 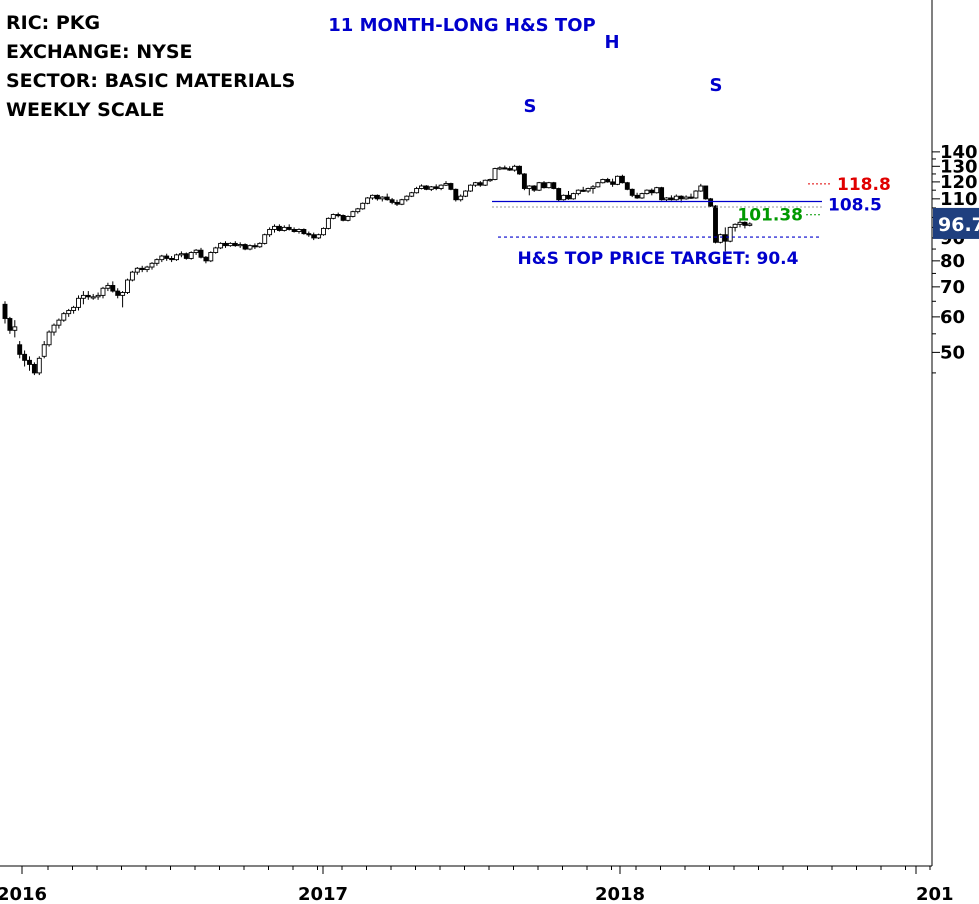 What do you see at coordinates (461, 25) in the screenshot?
I see `chart-title: 11 MONTH-LONG H&S TOP` at bounding box center [461, 25].